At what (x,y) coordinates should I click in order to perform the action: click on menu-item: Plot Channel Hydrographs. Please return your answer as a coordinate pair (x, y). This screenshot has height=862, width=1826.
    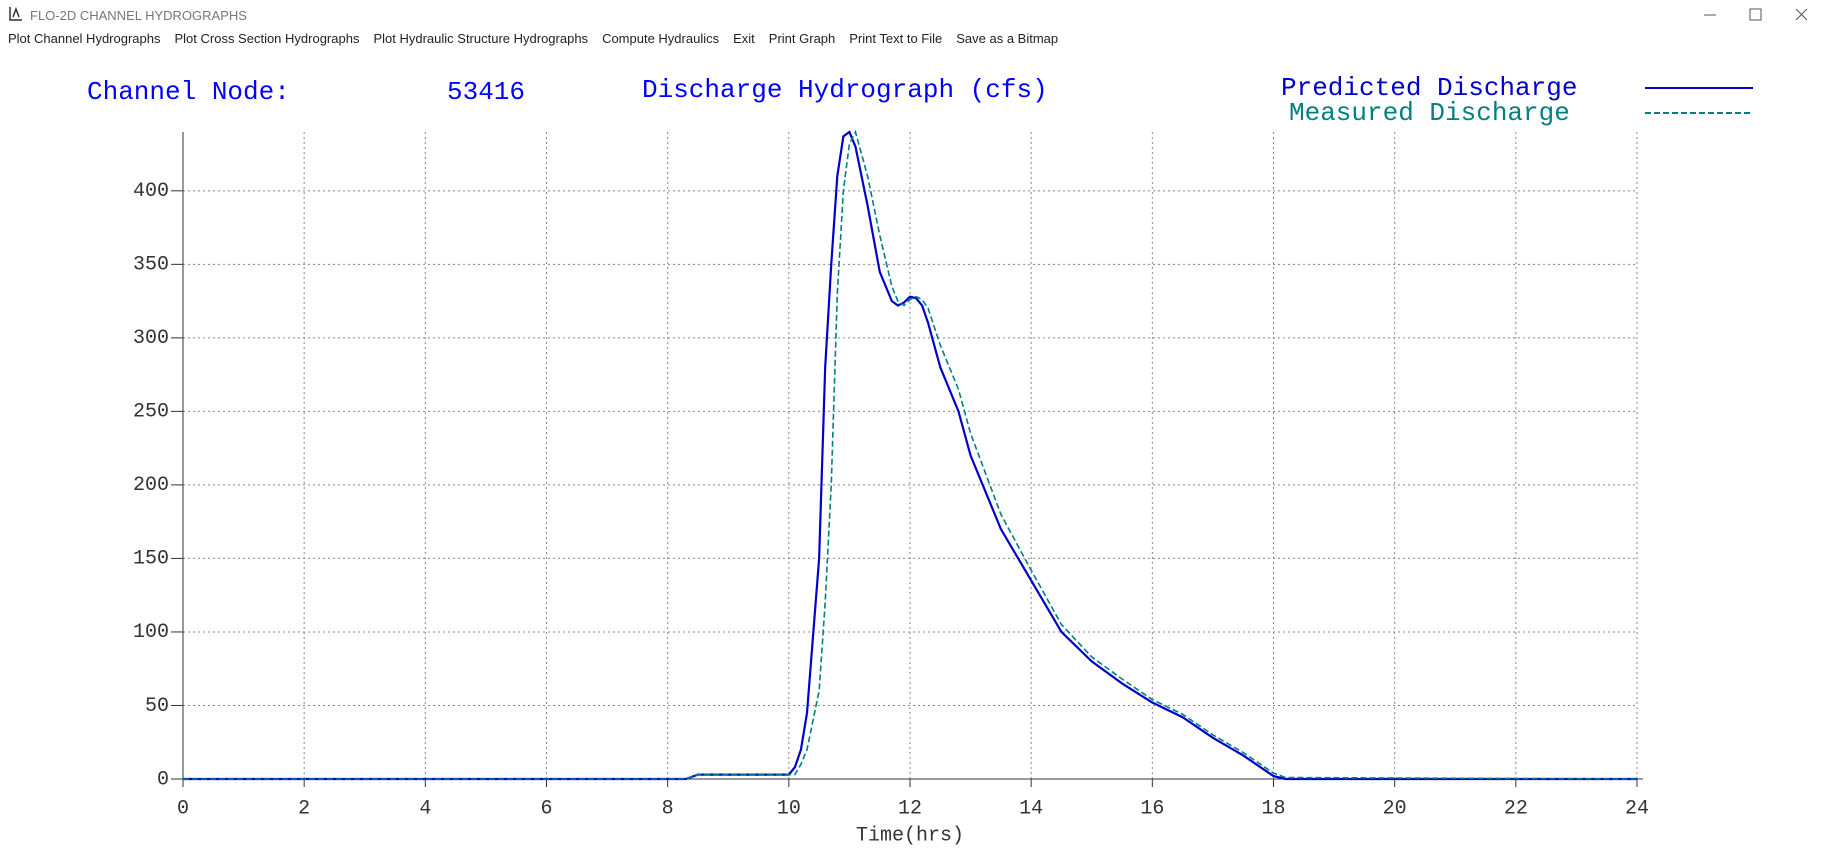
    Looking at the image, I should click on (84, 38).